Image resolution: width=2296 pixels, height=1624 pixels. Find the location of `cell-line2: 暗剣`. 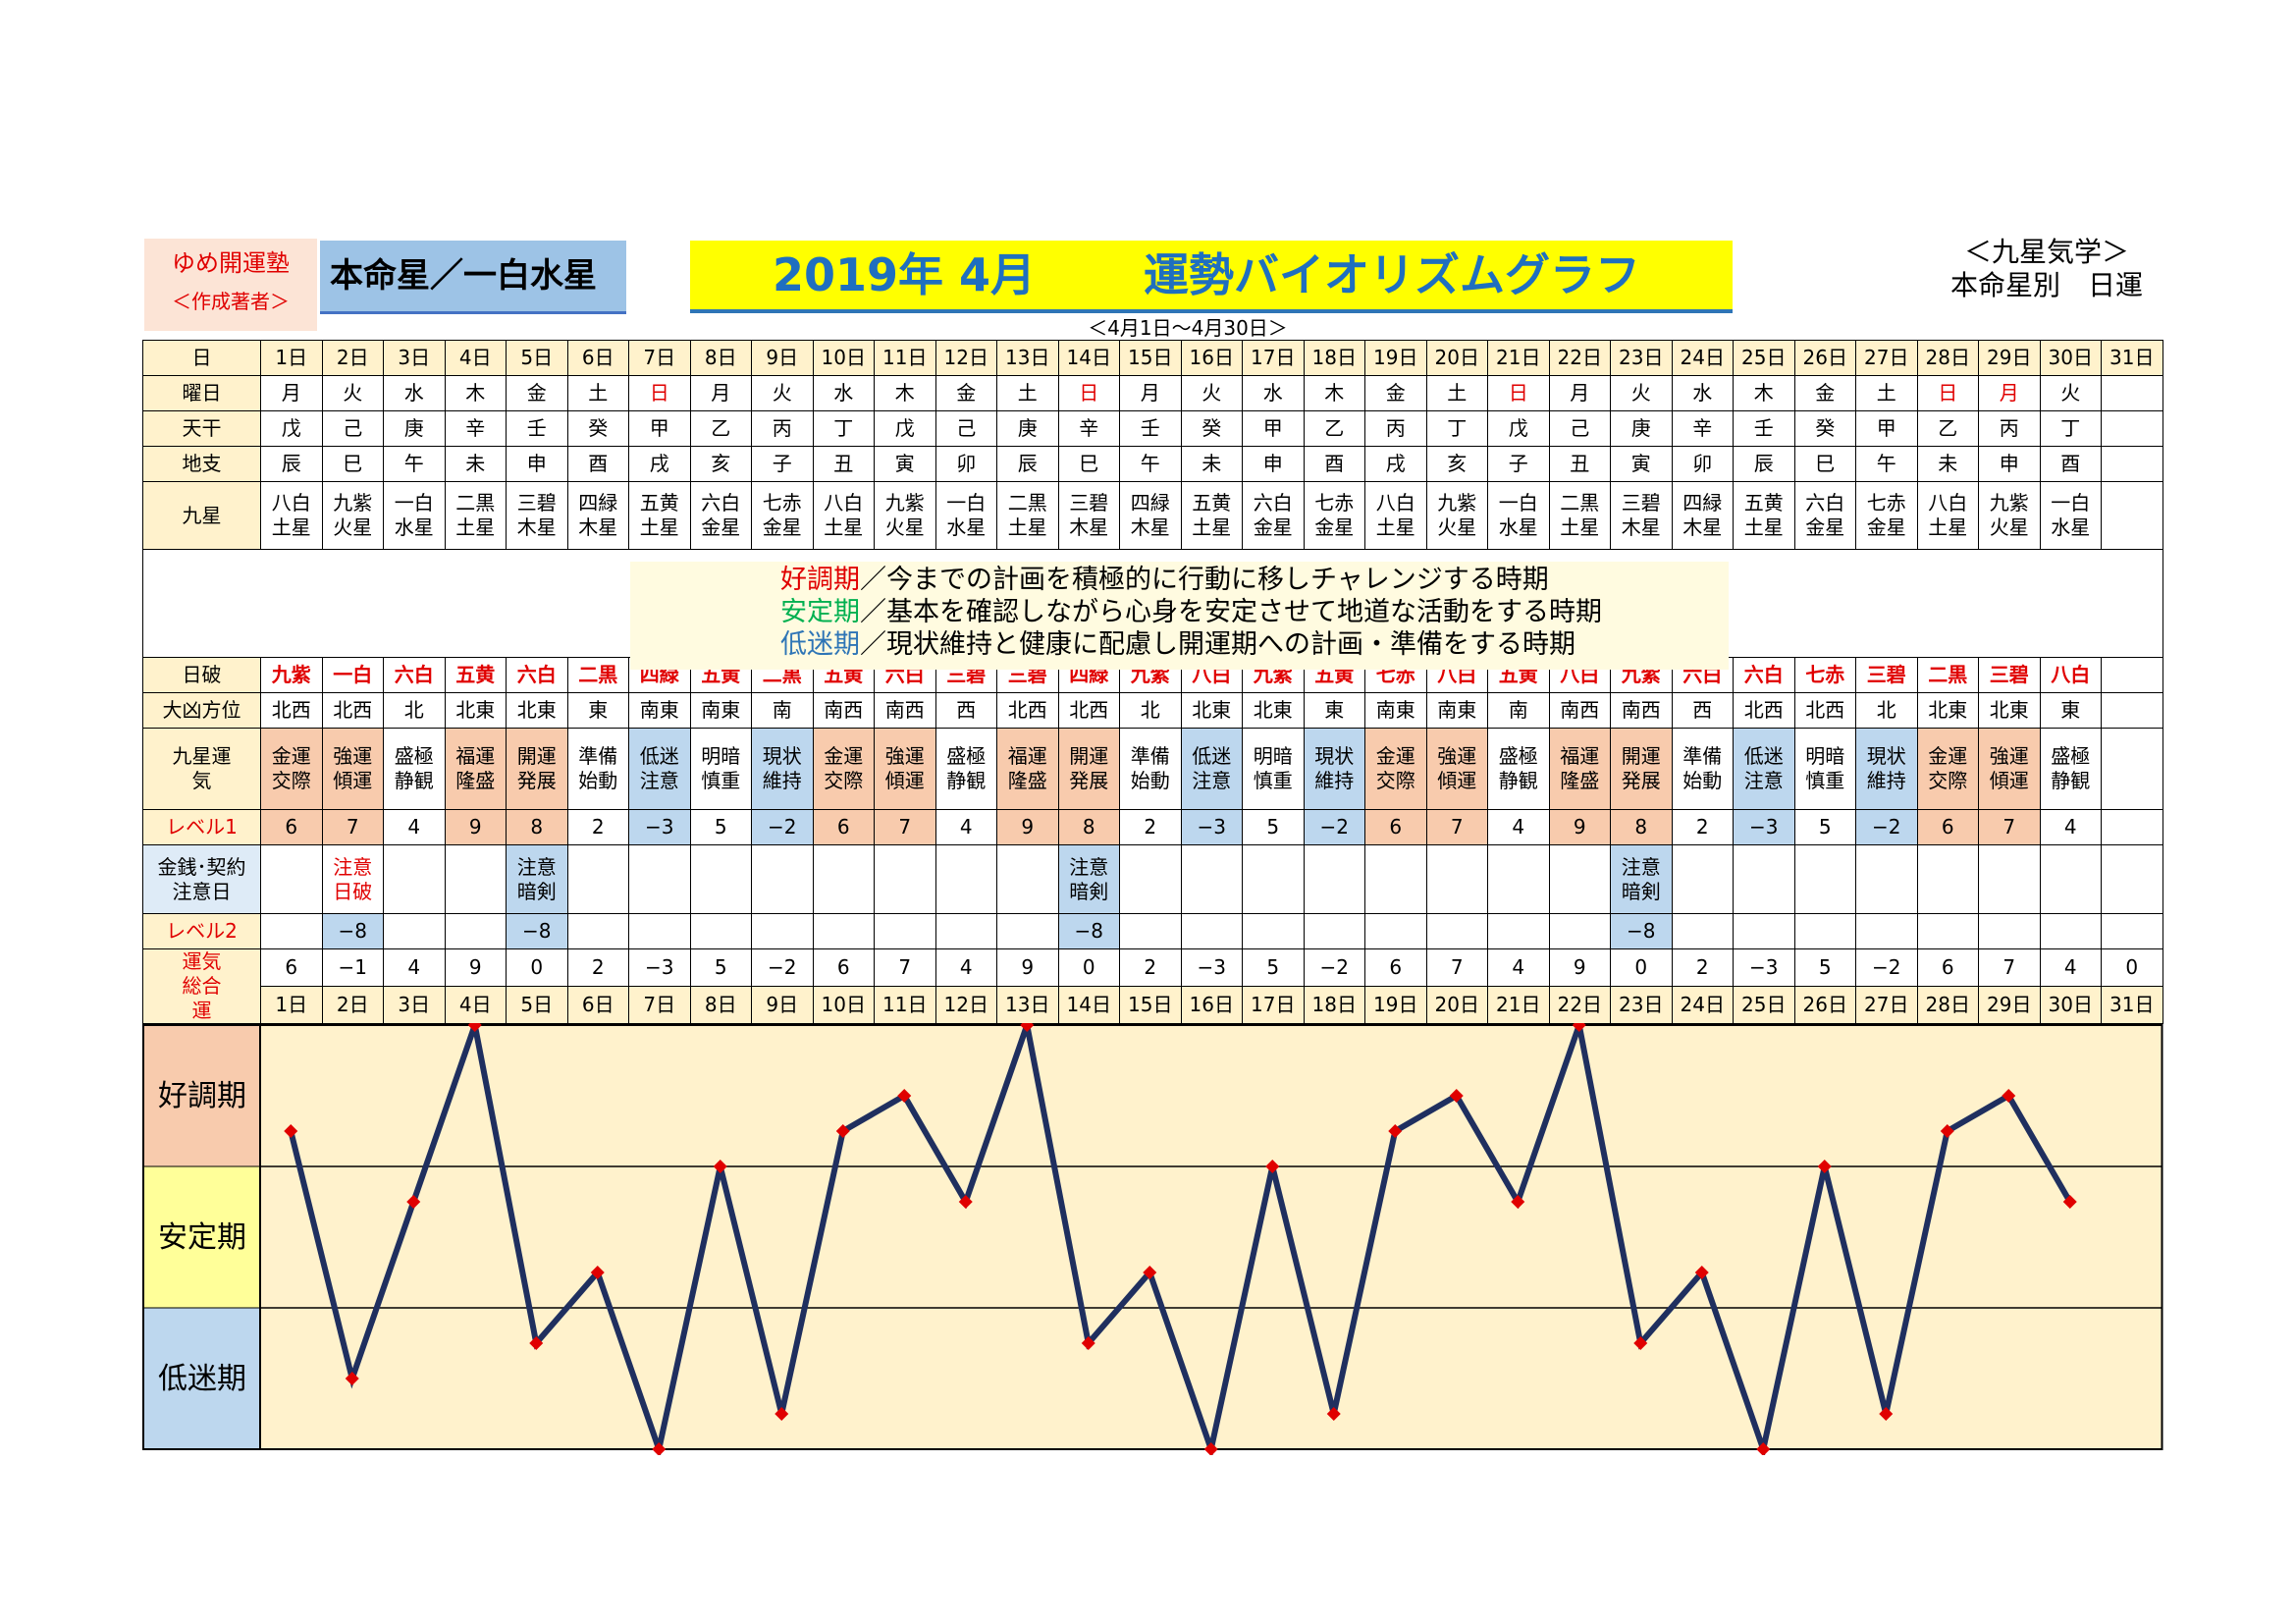

cell-line2: 暗剣 is located at coordinates (1089, 891).